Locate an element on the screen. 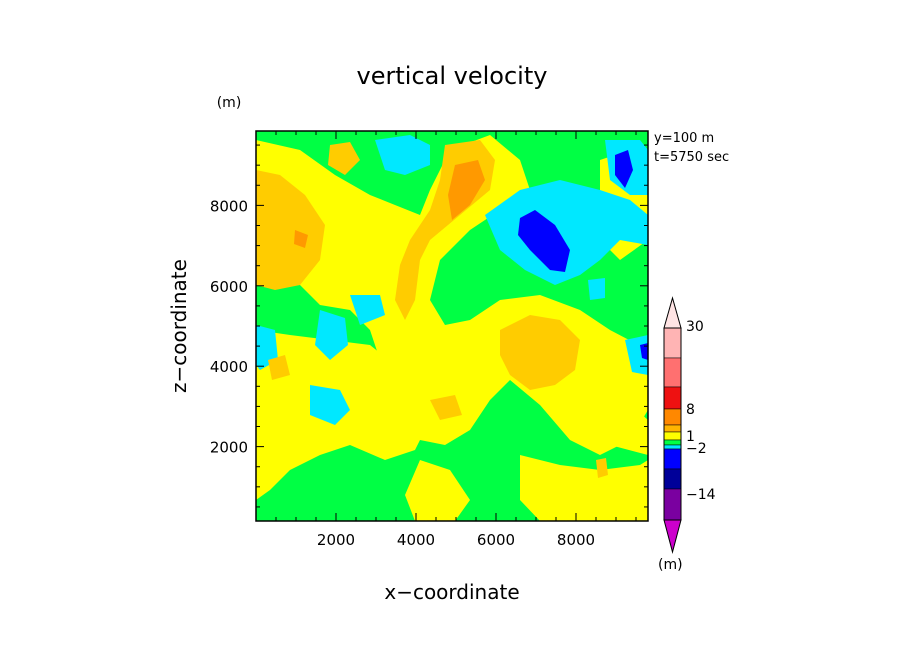 Image resolution: width=904 pixels, height=659 pixels. y-axis-label: z−coordinate is located at coordinates (179, 326).